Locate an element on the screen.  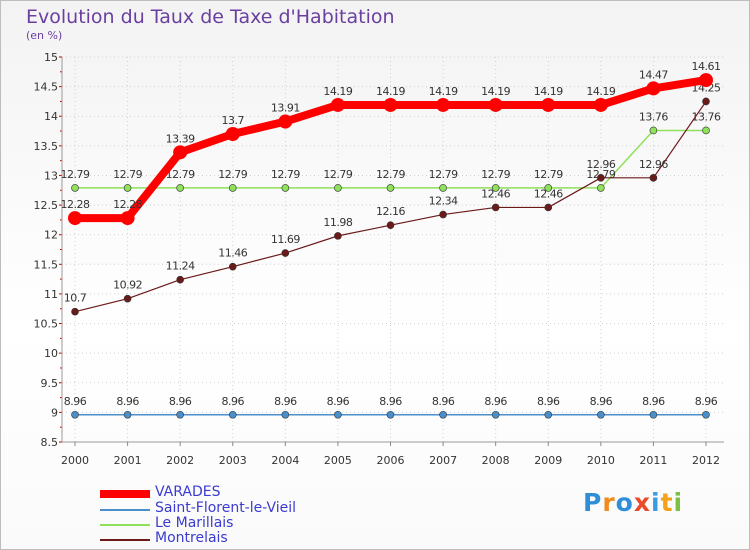
data-label-le-marillais: 13.76 is located at coordinates (706, 116).